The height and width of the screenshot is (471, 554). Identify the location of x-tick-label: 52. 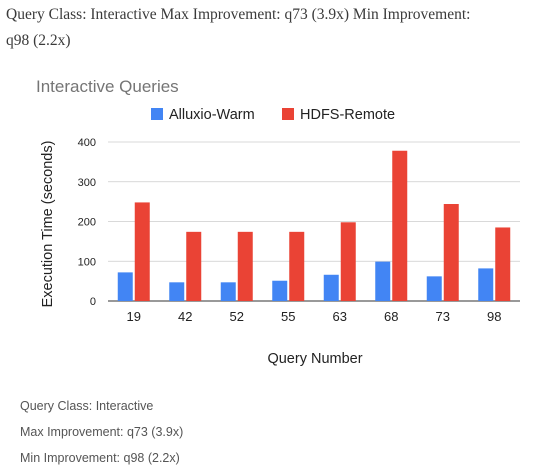
(237, 316).